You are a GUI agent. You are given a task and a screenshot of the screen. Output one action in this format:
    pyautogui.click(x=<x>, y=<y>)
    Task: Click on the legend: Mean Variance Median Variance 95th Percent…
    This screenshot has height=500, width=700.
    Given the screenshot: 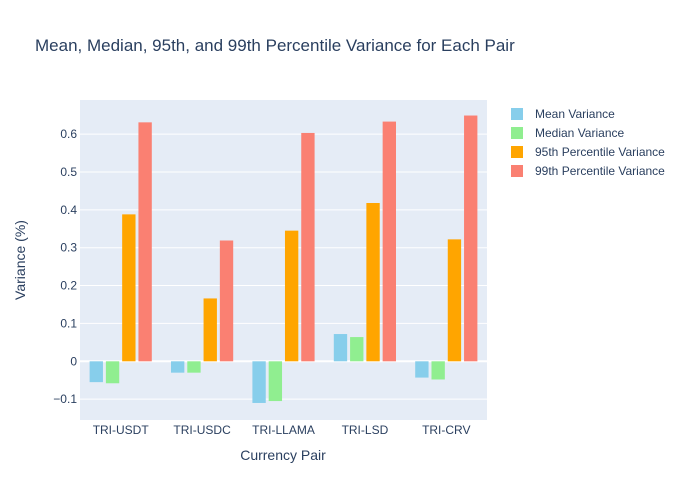 What is the action you would take?
    pyautogui.click(x=588, y=142)
    